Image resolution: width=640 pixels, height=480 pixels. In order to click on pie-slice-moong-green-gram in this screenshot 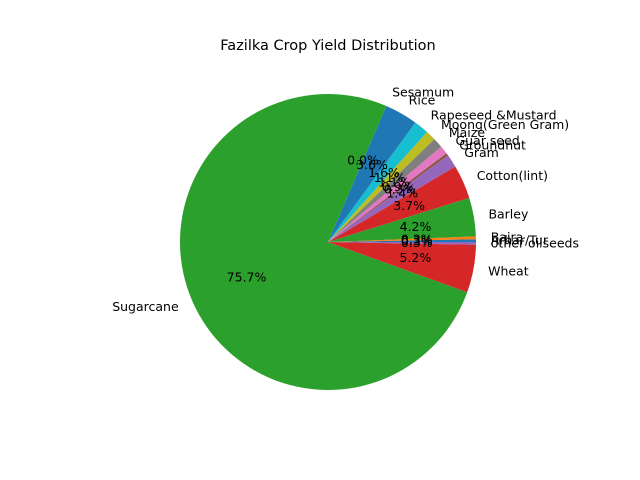, I will do `click(381, 186)`.